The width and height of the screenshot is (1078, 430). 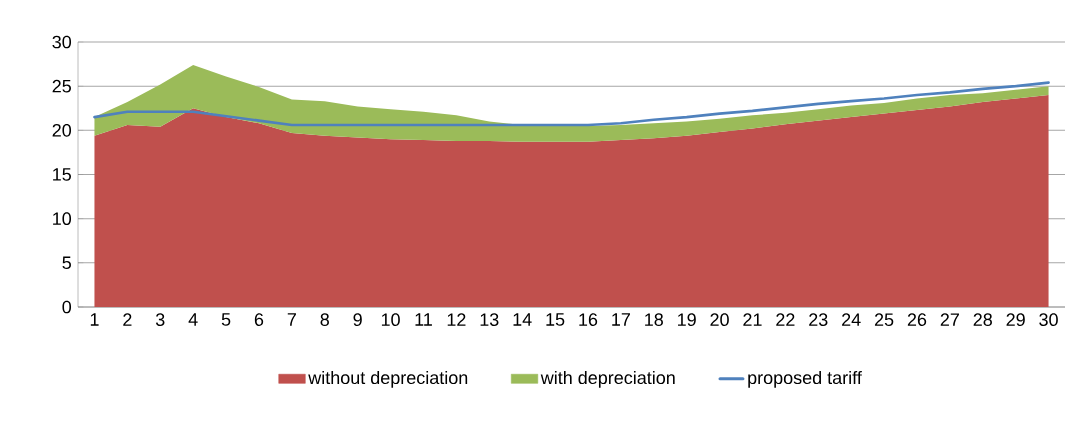 What do you see at coordinates (884, 319) in the screenshot?
I see `x-tick-label: 25` at bounding box center [884, 319].